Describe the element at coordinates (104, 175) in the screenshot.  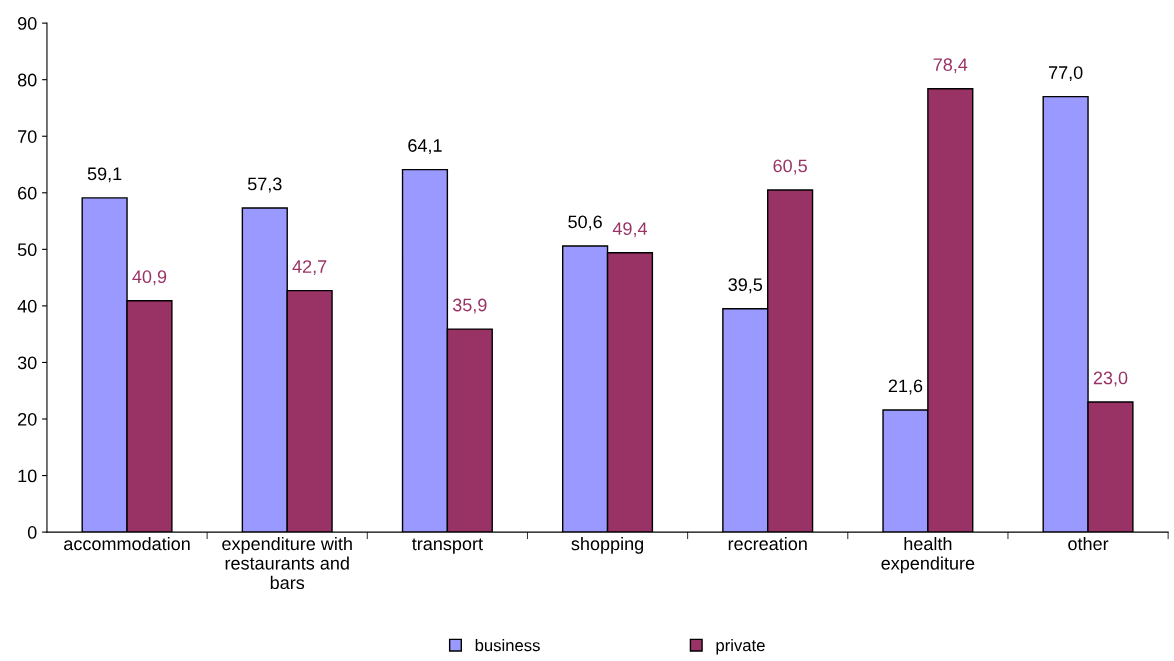
I see `data-label: 59,1` at that location.